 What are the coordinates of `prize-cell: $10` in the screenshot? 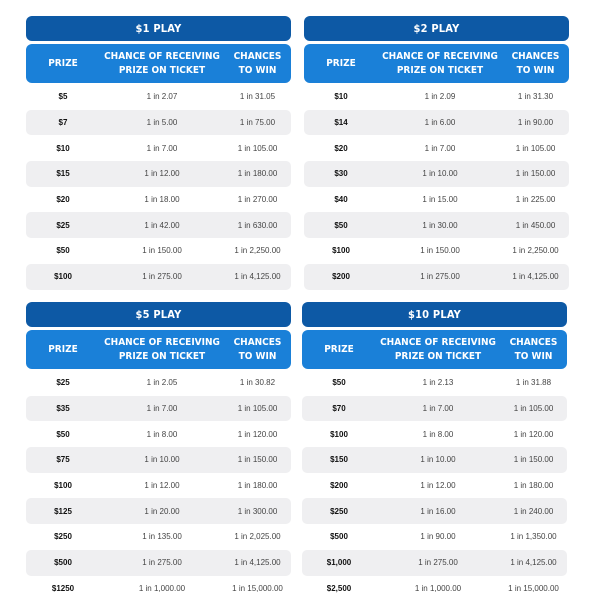 It's located at (341, 96).